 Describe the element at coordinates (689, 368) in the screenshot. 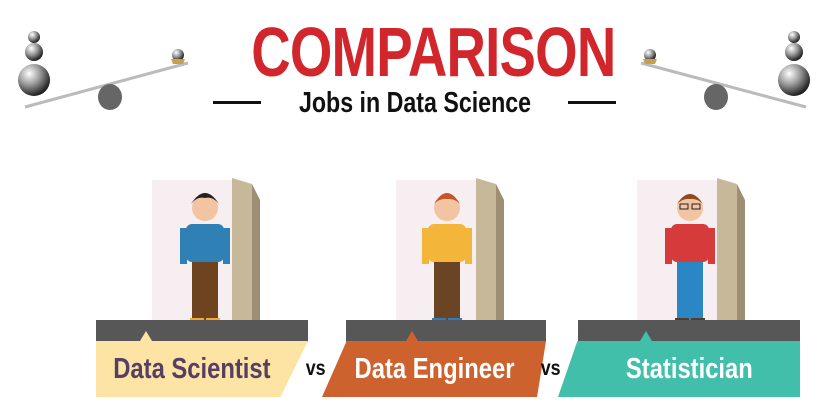

I see `role-label-text: Statistician` at that location.